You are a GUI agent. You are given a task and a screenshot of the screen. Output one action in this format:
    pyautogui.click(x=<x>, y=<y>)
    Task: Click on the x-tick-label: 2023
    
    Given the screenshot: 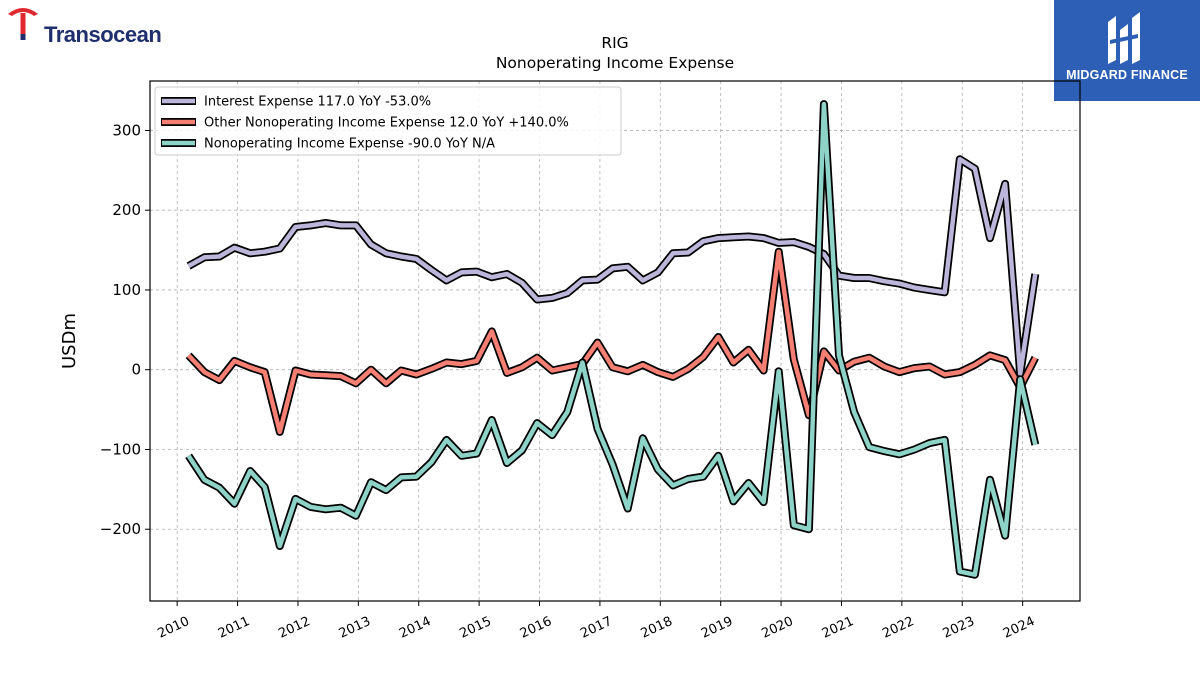 What is the action you would take?
    pyautogui.click(x=959, y=628)
    